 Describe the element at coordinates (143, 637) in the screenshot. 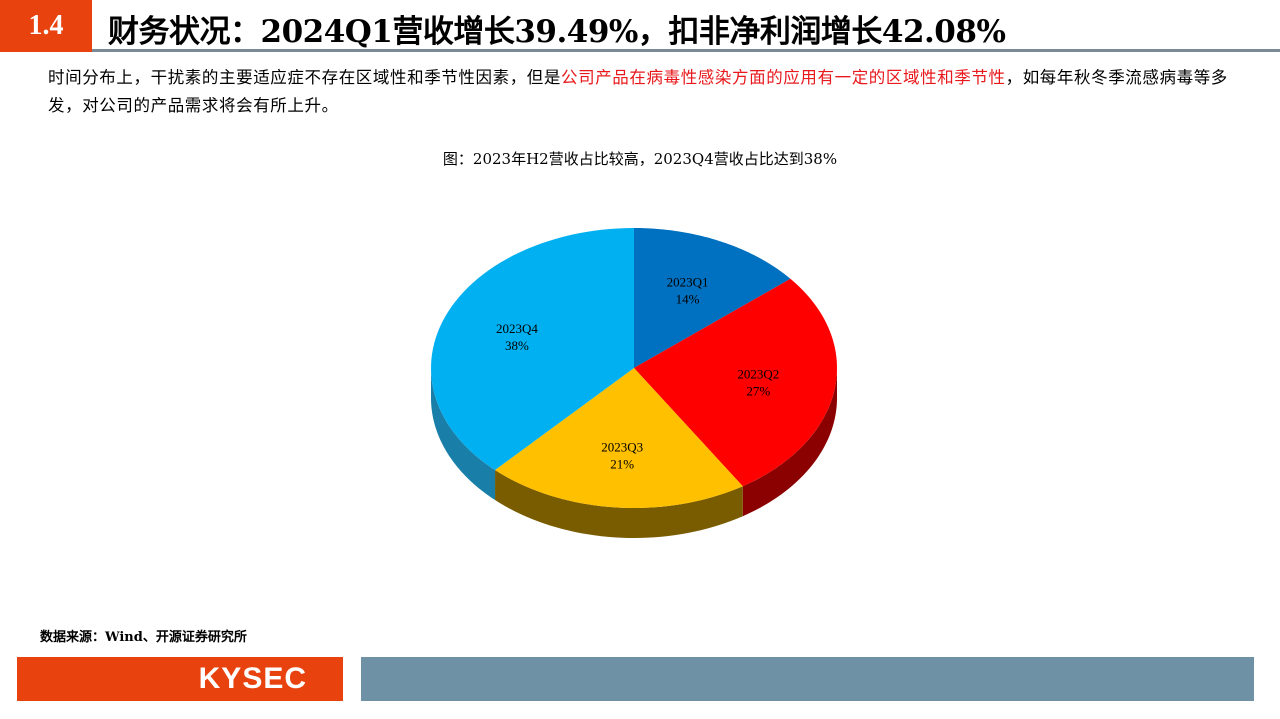

I see `source-note: 数据来源：Wind、开源证券研究所` at that location.